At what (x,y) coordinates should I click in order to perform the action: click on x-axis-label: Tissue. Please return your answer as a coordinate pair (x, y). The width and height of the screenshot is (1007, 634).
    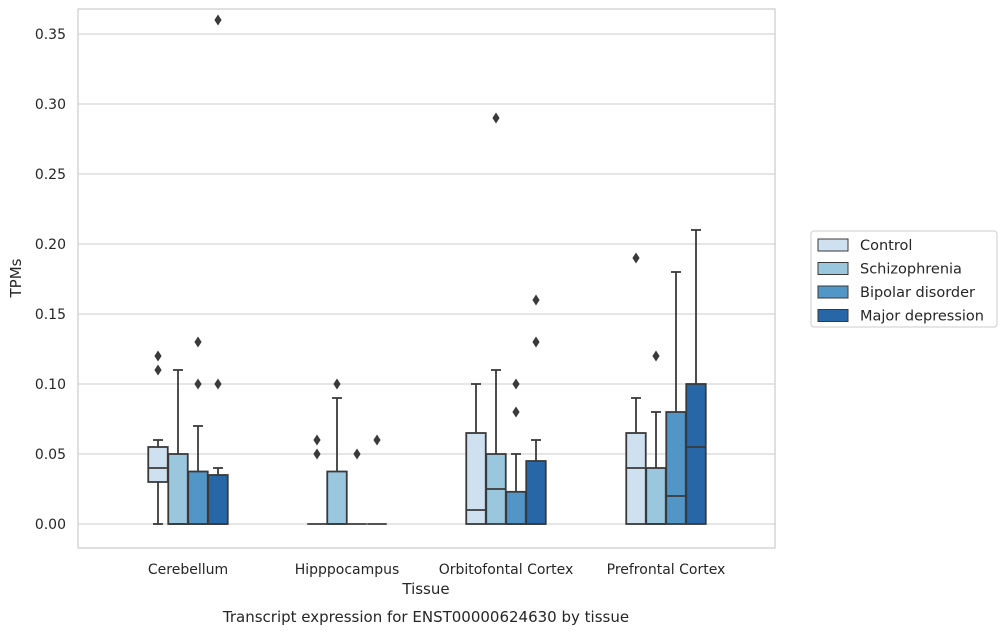
    Looking at the image, I should click on (425, 589).